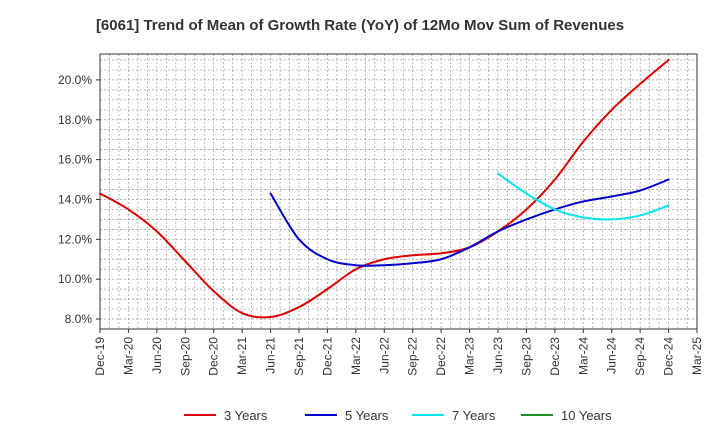  What do you see at coordinates (246, 415) in the screenshot?
I see `legend-label: 3 Years` at bounding box center [246, 415].